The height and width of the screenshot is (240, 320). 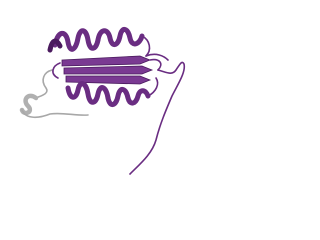 I want to click on beta-sheet, so click(x=107, y=70).